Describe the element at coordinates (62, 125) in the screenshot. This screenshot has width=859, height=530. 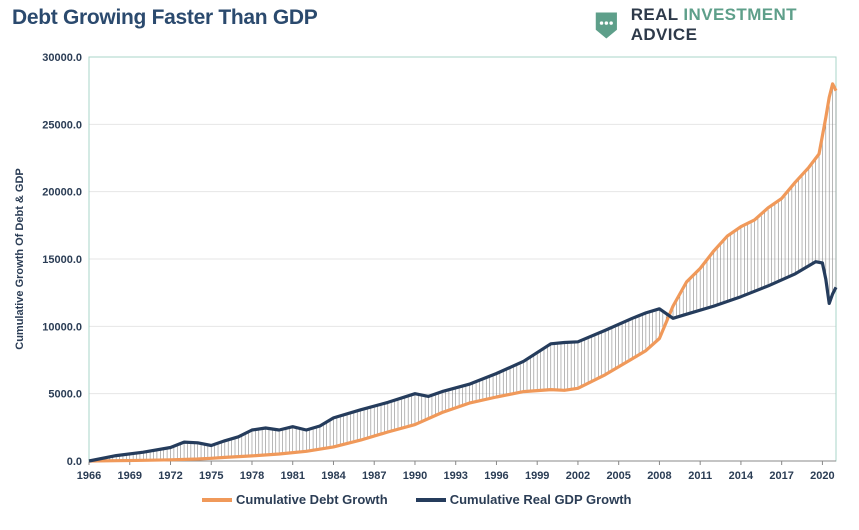
I see `y-tick-label: 25000.0` at that location.